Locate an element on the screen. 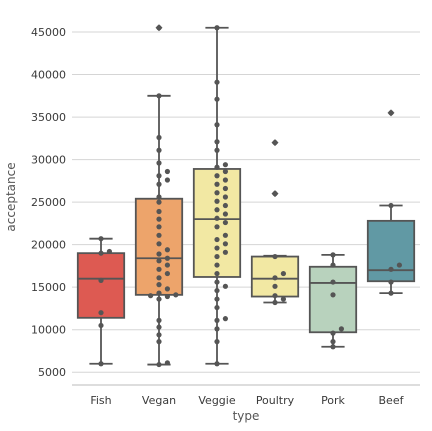  box-beef is located at coordinates (391, 202).